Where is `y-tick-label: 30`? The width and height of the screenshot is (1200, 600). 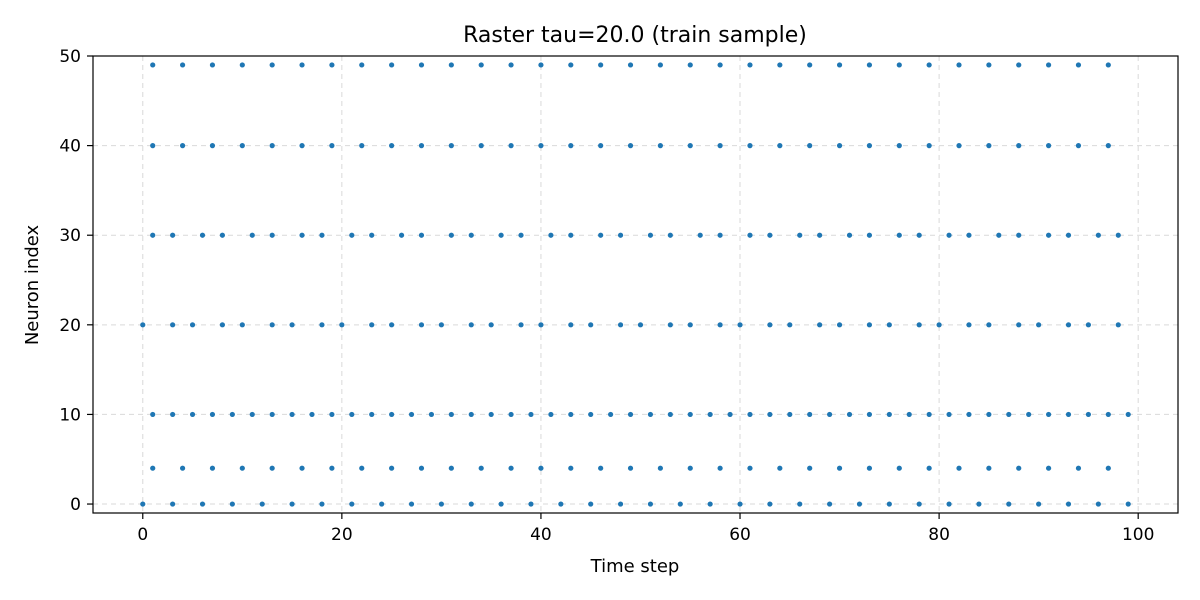 y-tick-label: 30 is located at coordinates (70, 236).